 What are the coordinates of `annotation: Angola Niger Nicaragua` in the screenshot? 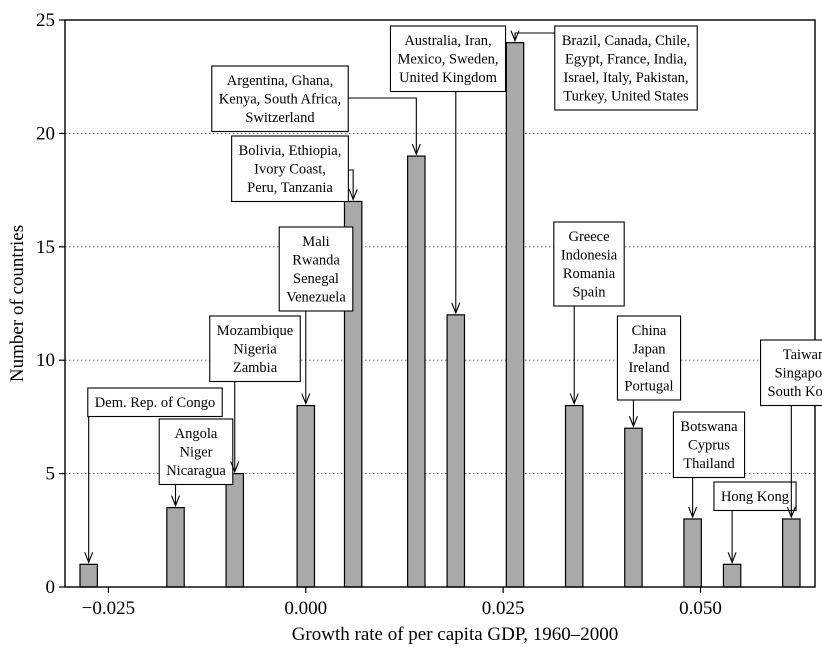 It's located at (196, 463).